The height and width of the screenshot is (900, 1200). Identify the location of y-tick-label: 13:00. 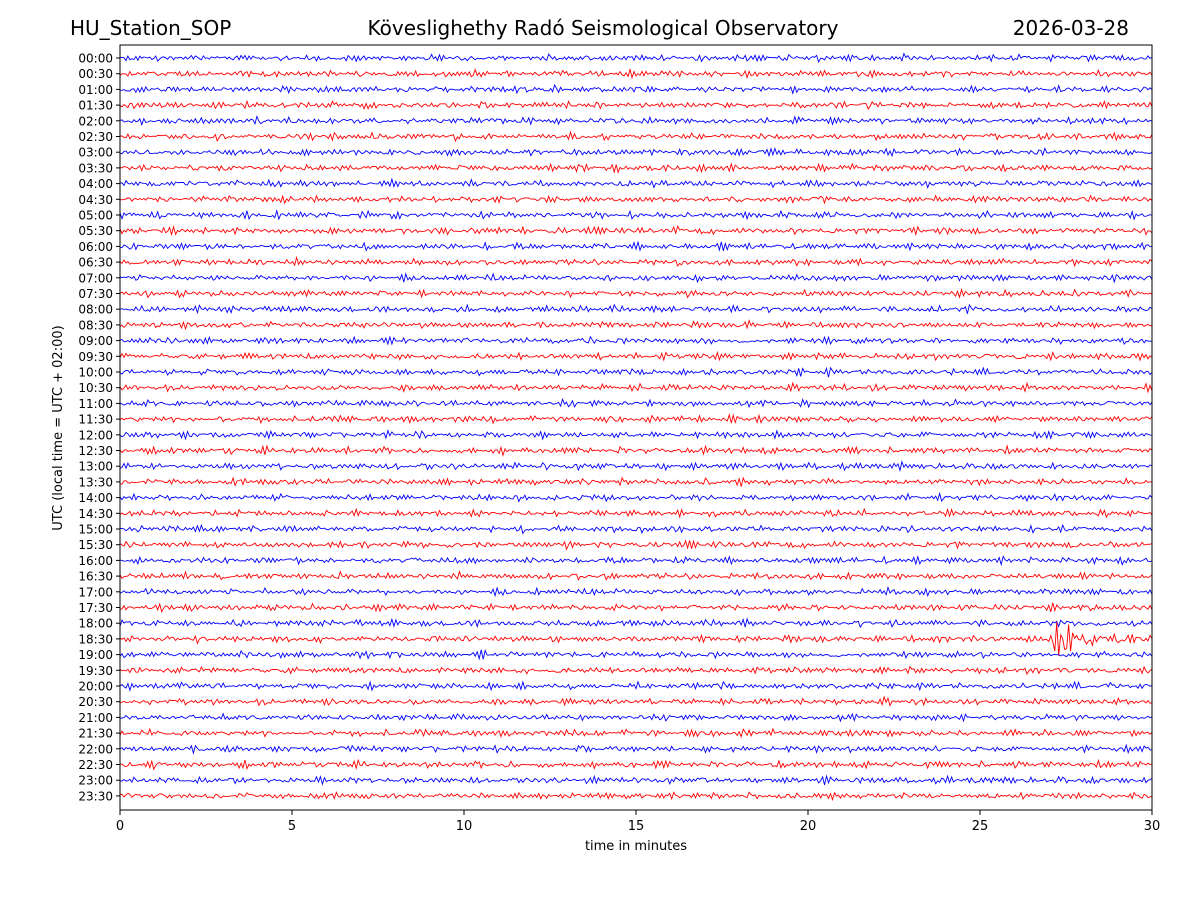
(95, 467).